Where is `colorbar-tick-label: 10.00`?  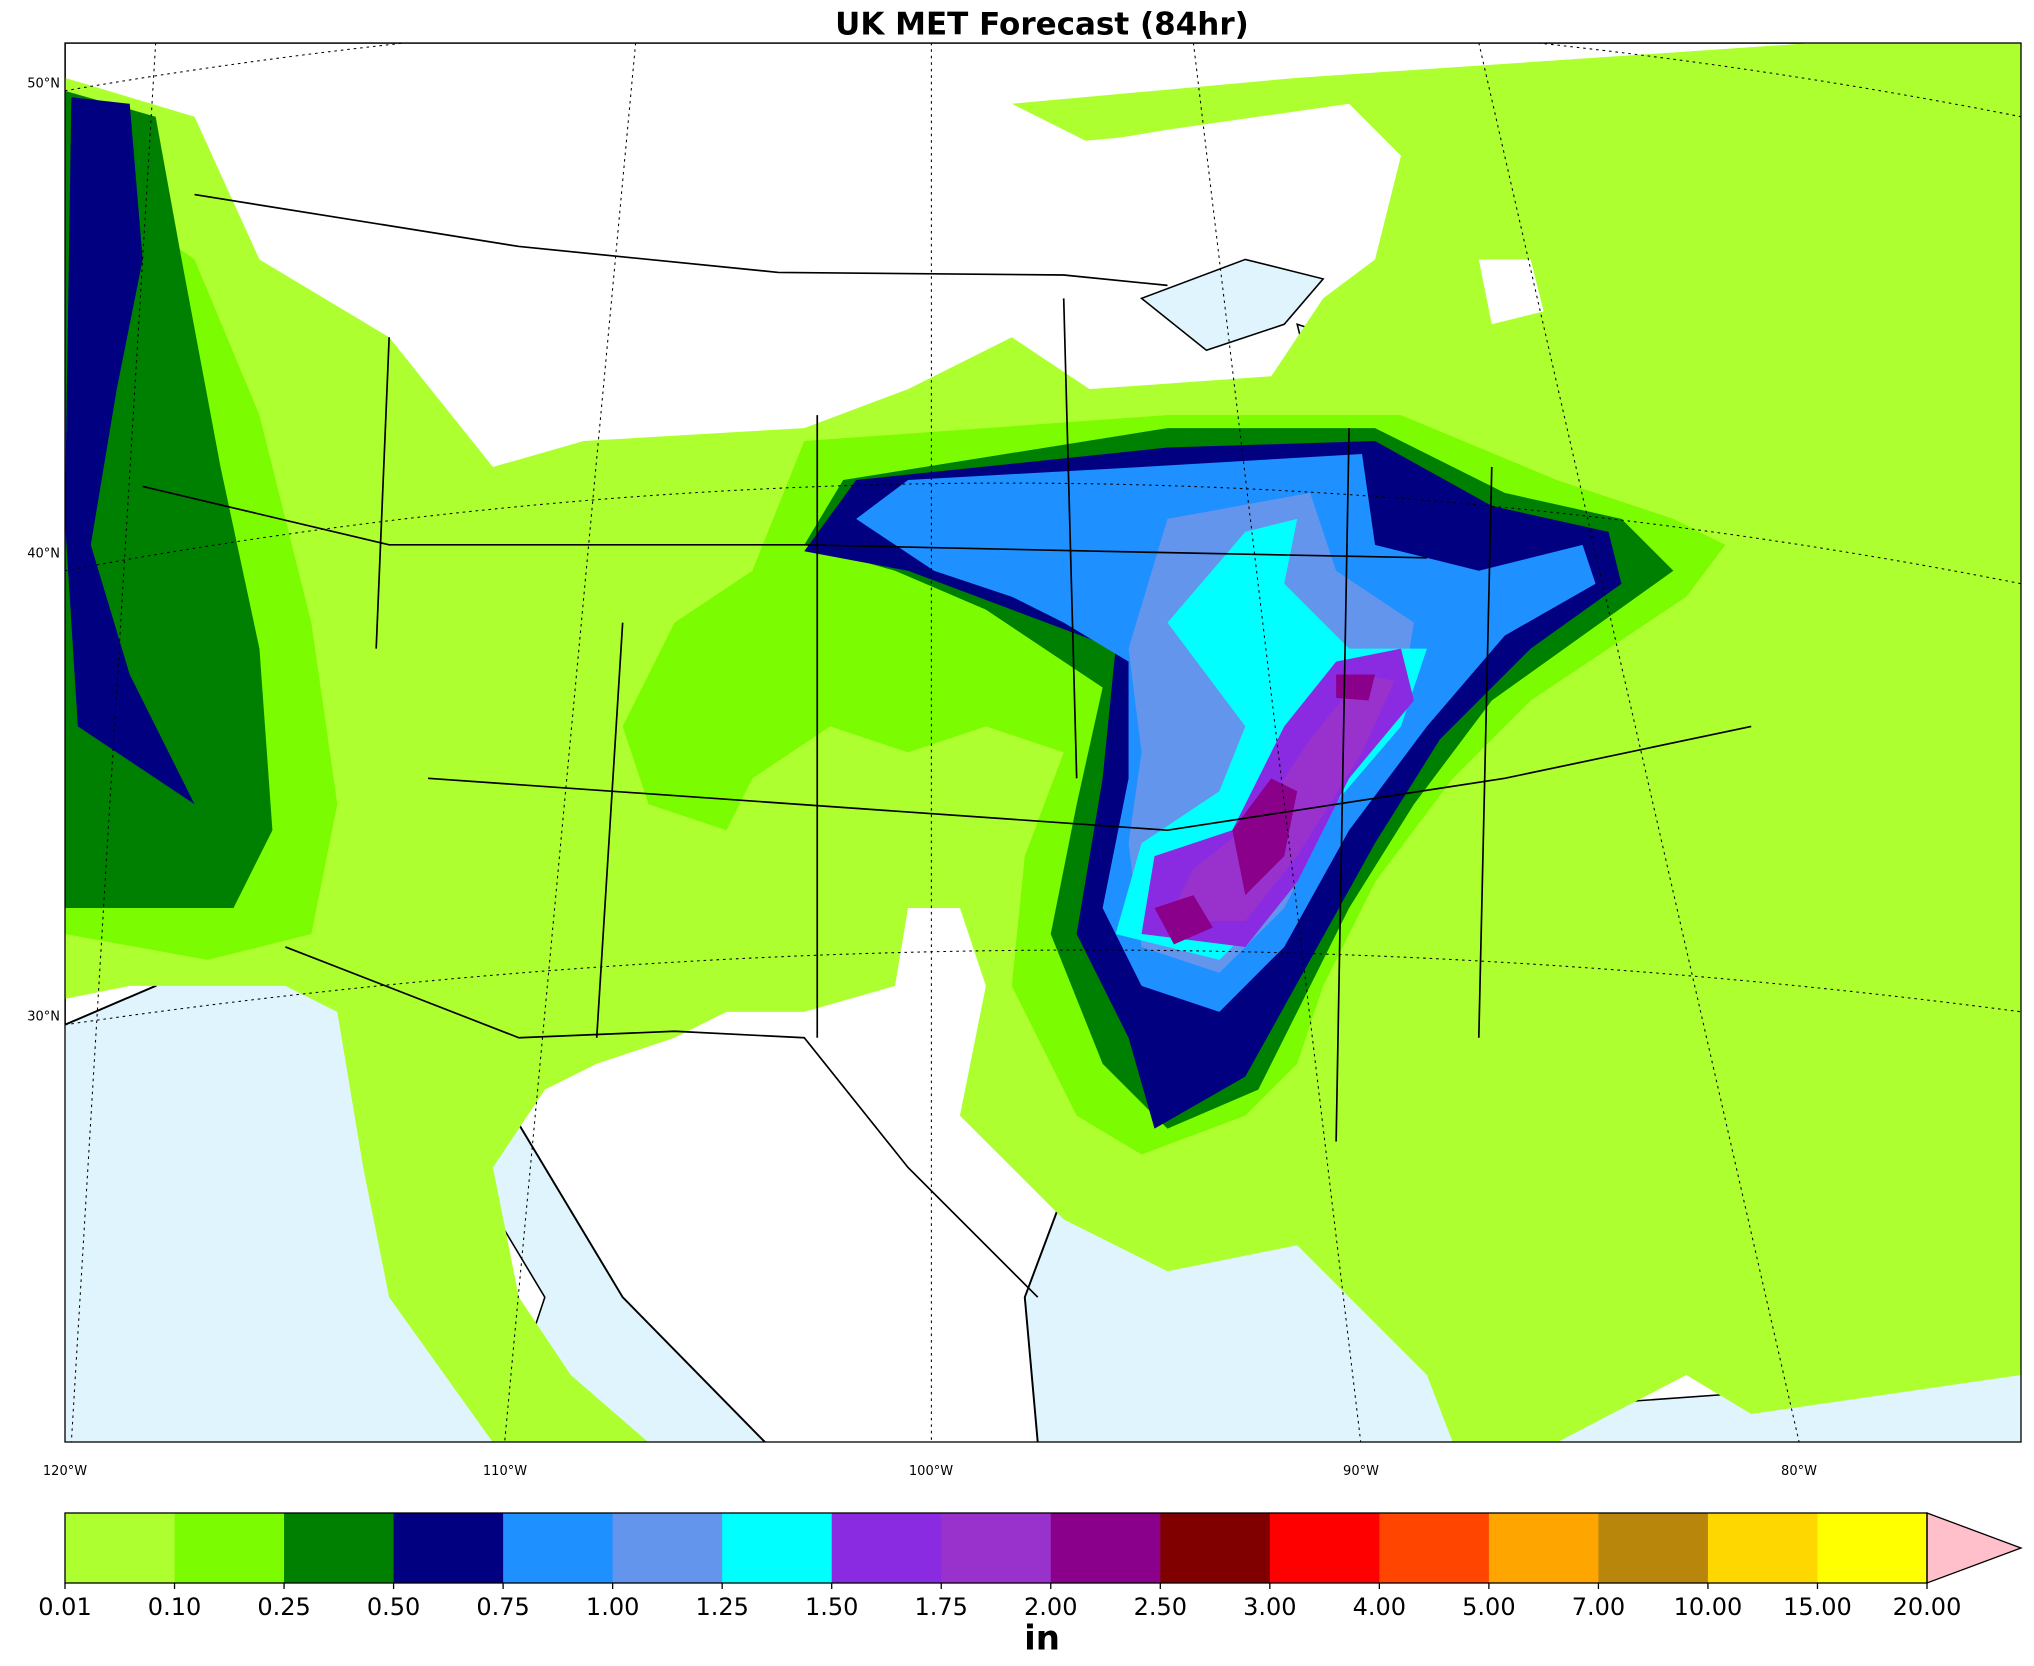
colorbar-tick-label: 10.00 is located at coordinates (1708, 1607).